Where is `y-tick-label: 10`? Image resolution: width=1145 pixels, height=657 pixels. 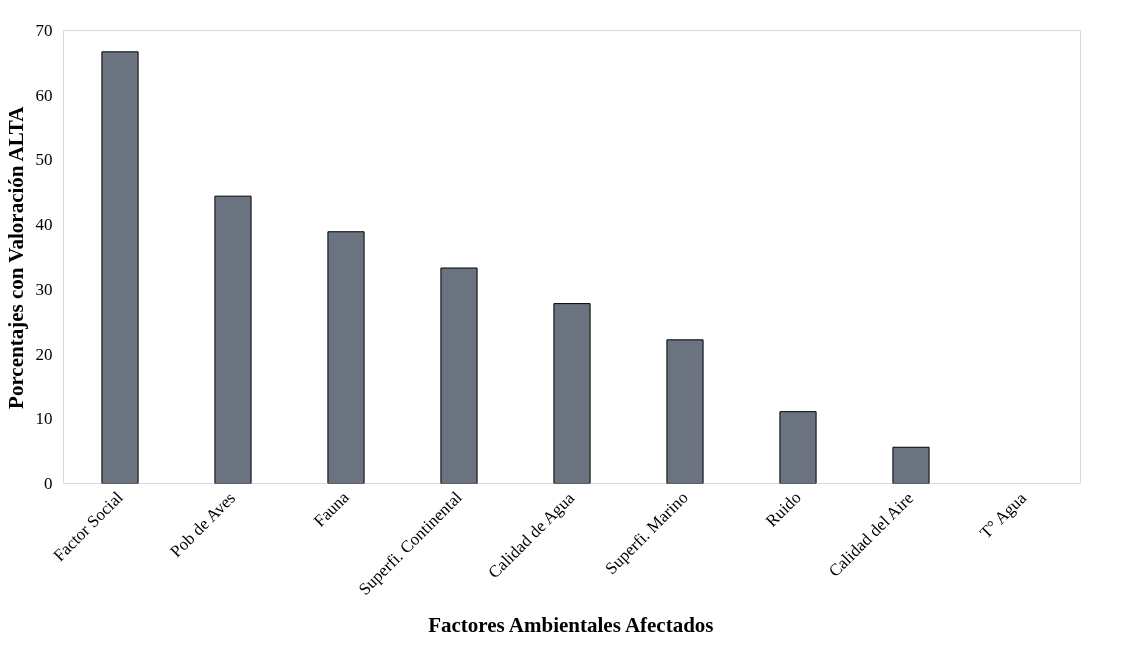
y-tick-label: 10 is located at coordinates (44, 419).